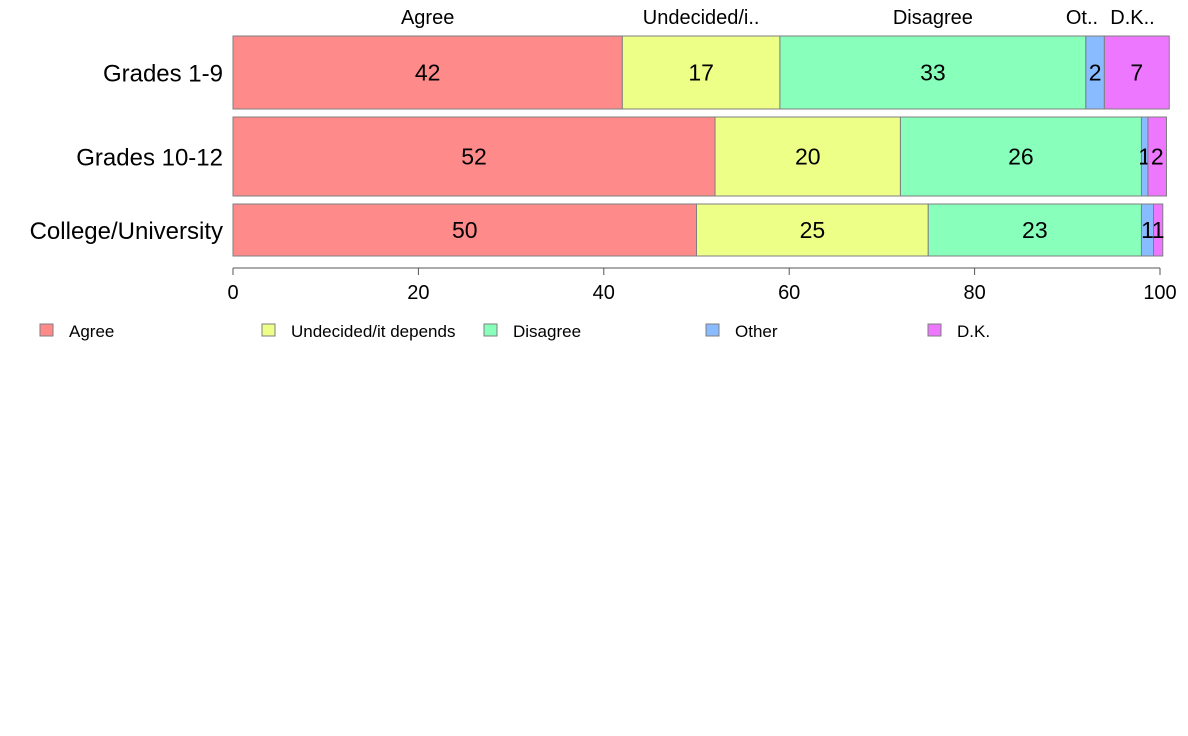 This screenshot has height=736, width=1188. What do you see at coordinates (126, 231) in the screenshot?
I see `category-label: College/University` at bounding box center [126, 231].